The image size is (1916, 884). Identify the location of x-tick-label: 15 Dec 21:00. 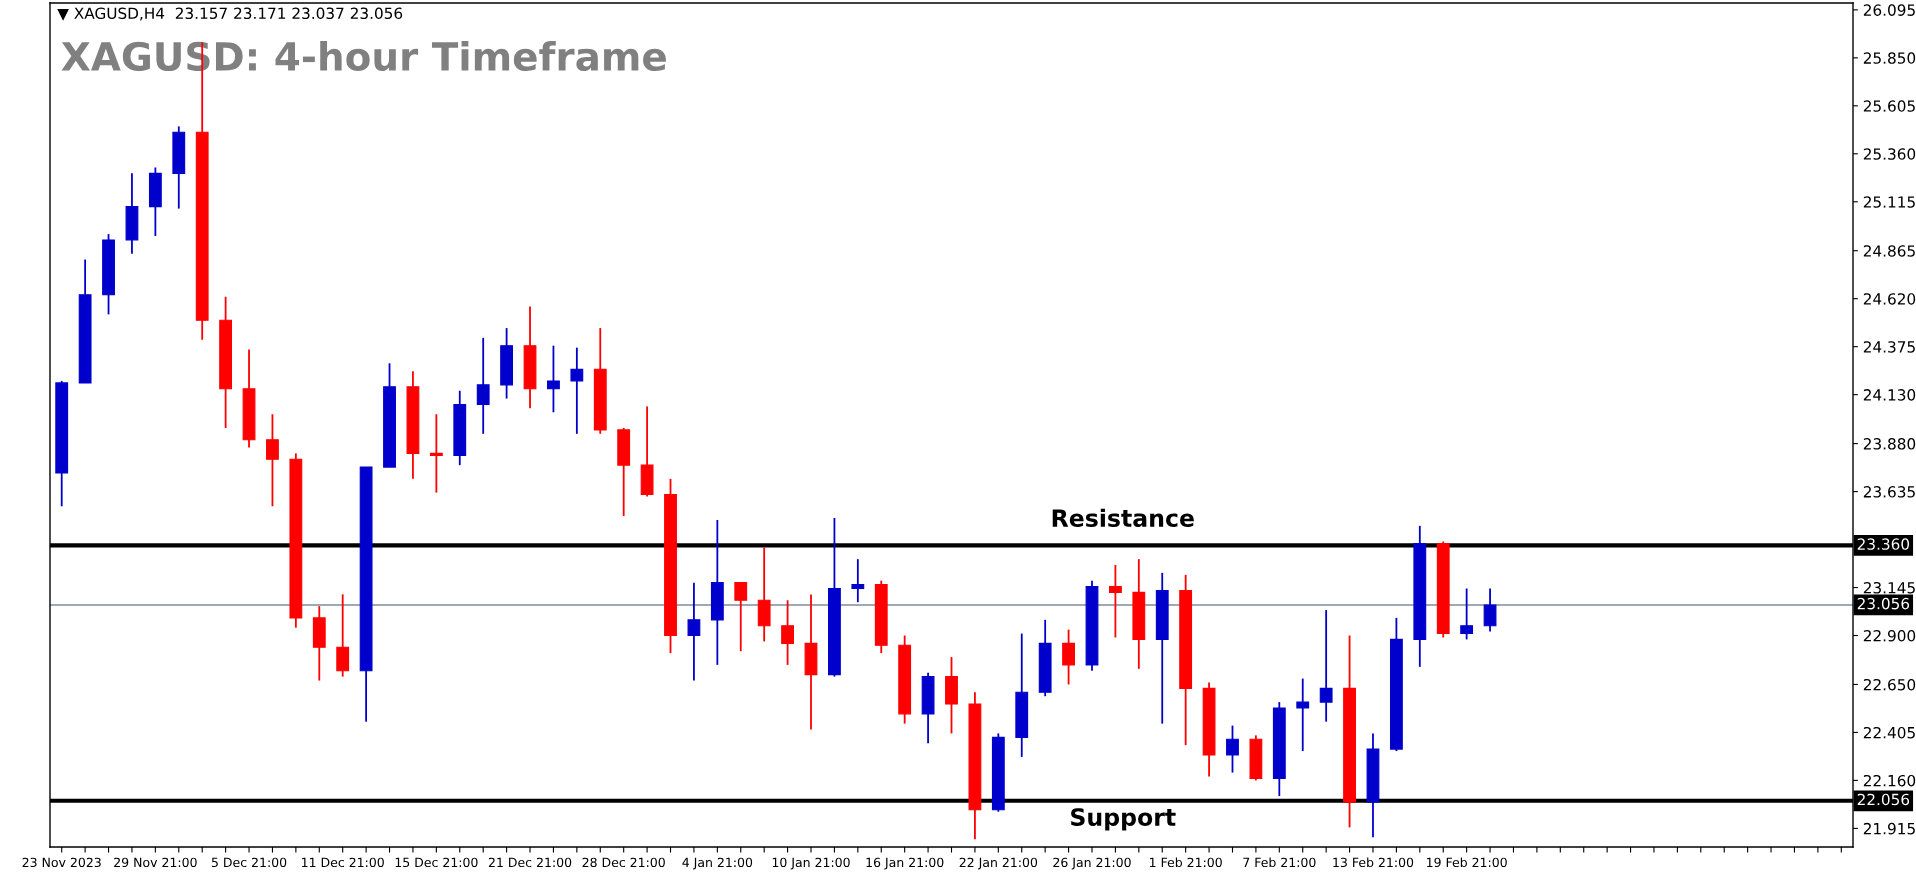
(436, 862).